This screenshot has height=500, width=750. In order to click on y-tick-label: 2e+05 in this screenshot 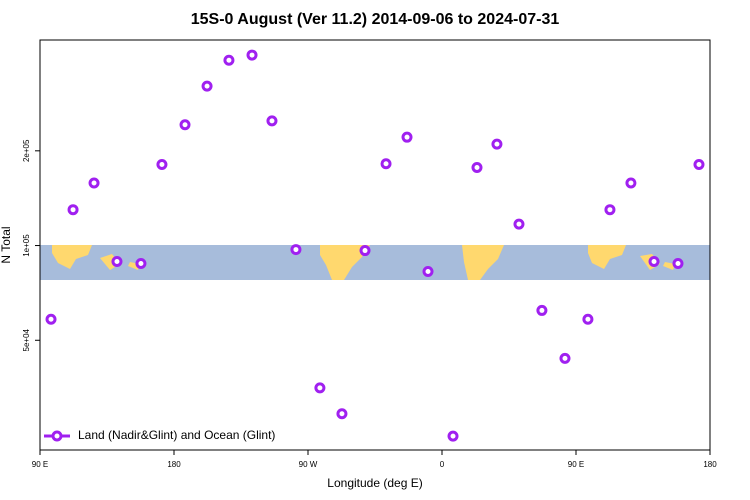, I will do `click(26, 150)`.